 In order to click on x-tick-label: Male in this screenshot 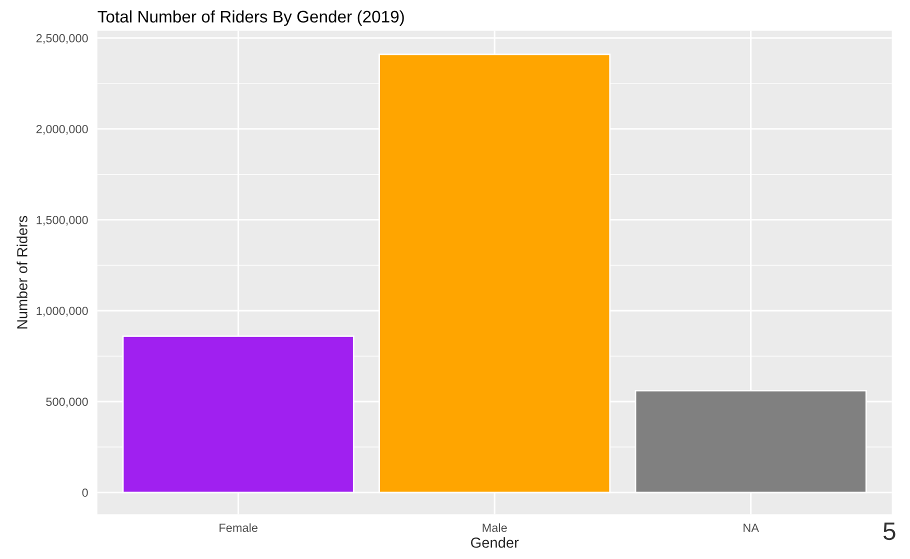, I will do `click(494, 527)`.